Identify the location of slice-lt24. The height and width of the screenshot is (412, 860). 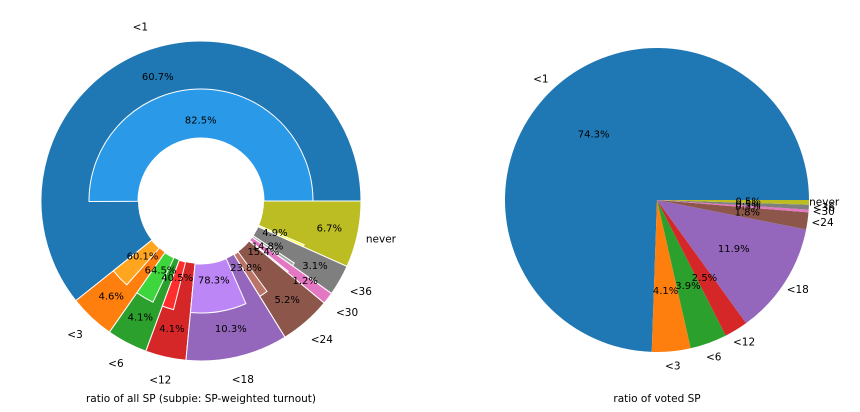
(733, 215).